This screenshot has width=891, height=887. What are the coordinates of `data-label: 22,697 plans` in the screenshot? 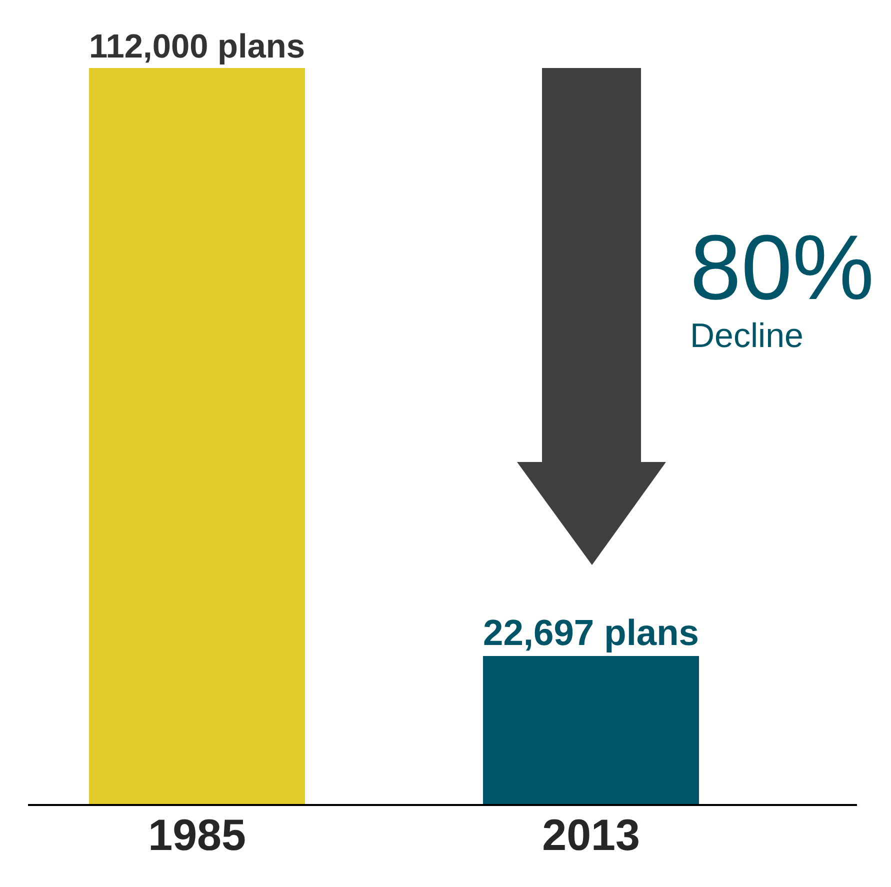 It's located at (591, 632).